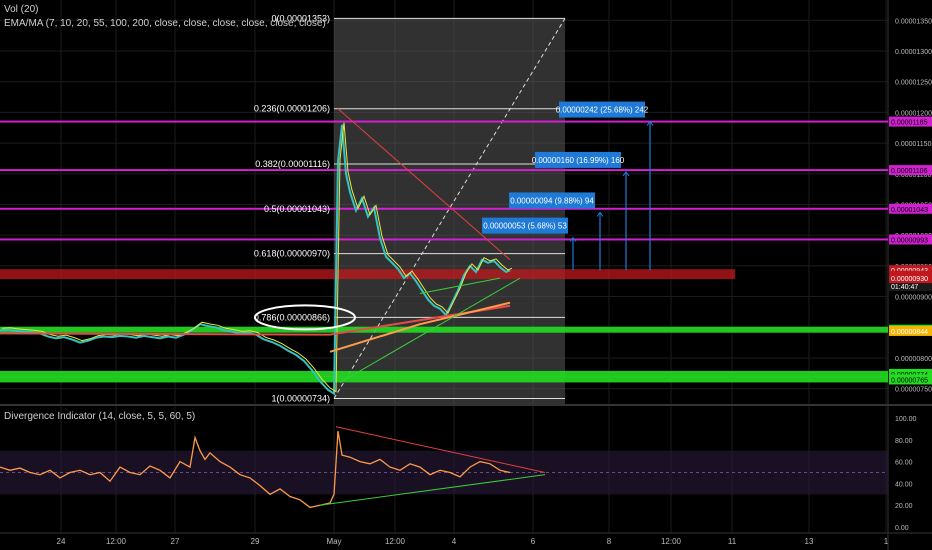  What do you see at coordinates (913, 52) in the screenshot?
I see `price-tick-label: 0.00001300` at bounding box center [913, 52].